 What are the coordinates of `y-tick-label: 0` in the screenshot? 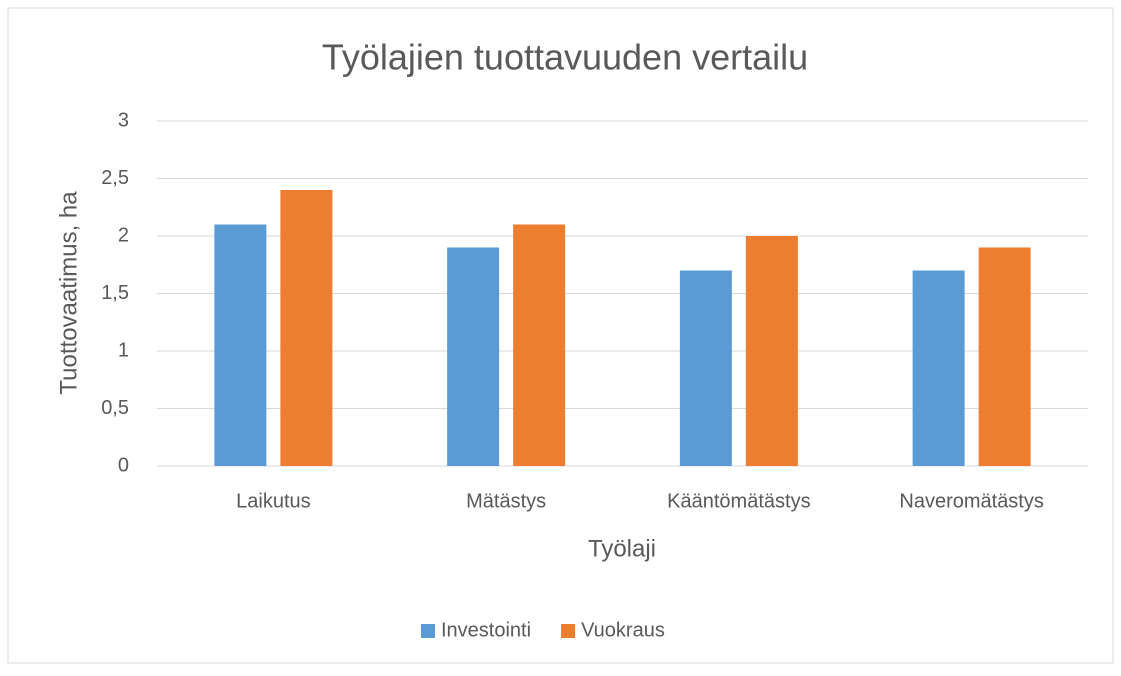 It's located at (123, 465).